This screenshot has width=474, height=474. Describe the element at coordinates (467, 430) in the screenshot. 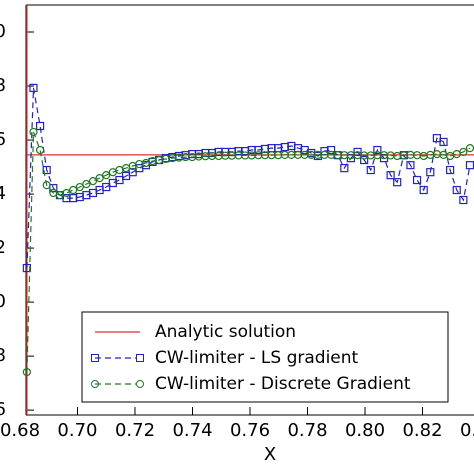

I see `x-tick-label: 0.84` at that location.